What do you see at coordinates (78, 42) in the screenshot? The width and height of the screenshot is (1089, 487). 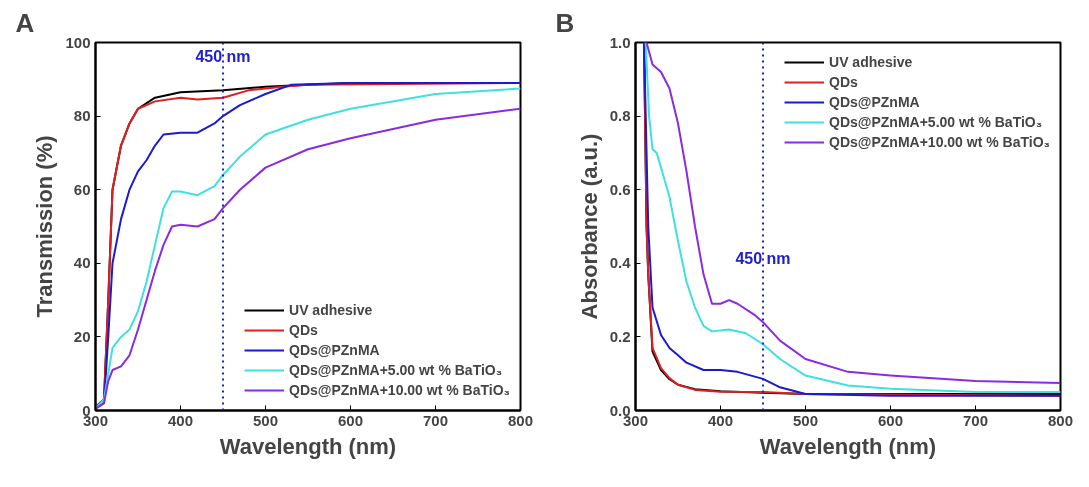 I see `y-tick-label: 100` at bounding box center [78, 42].